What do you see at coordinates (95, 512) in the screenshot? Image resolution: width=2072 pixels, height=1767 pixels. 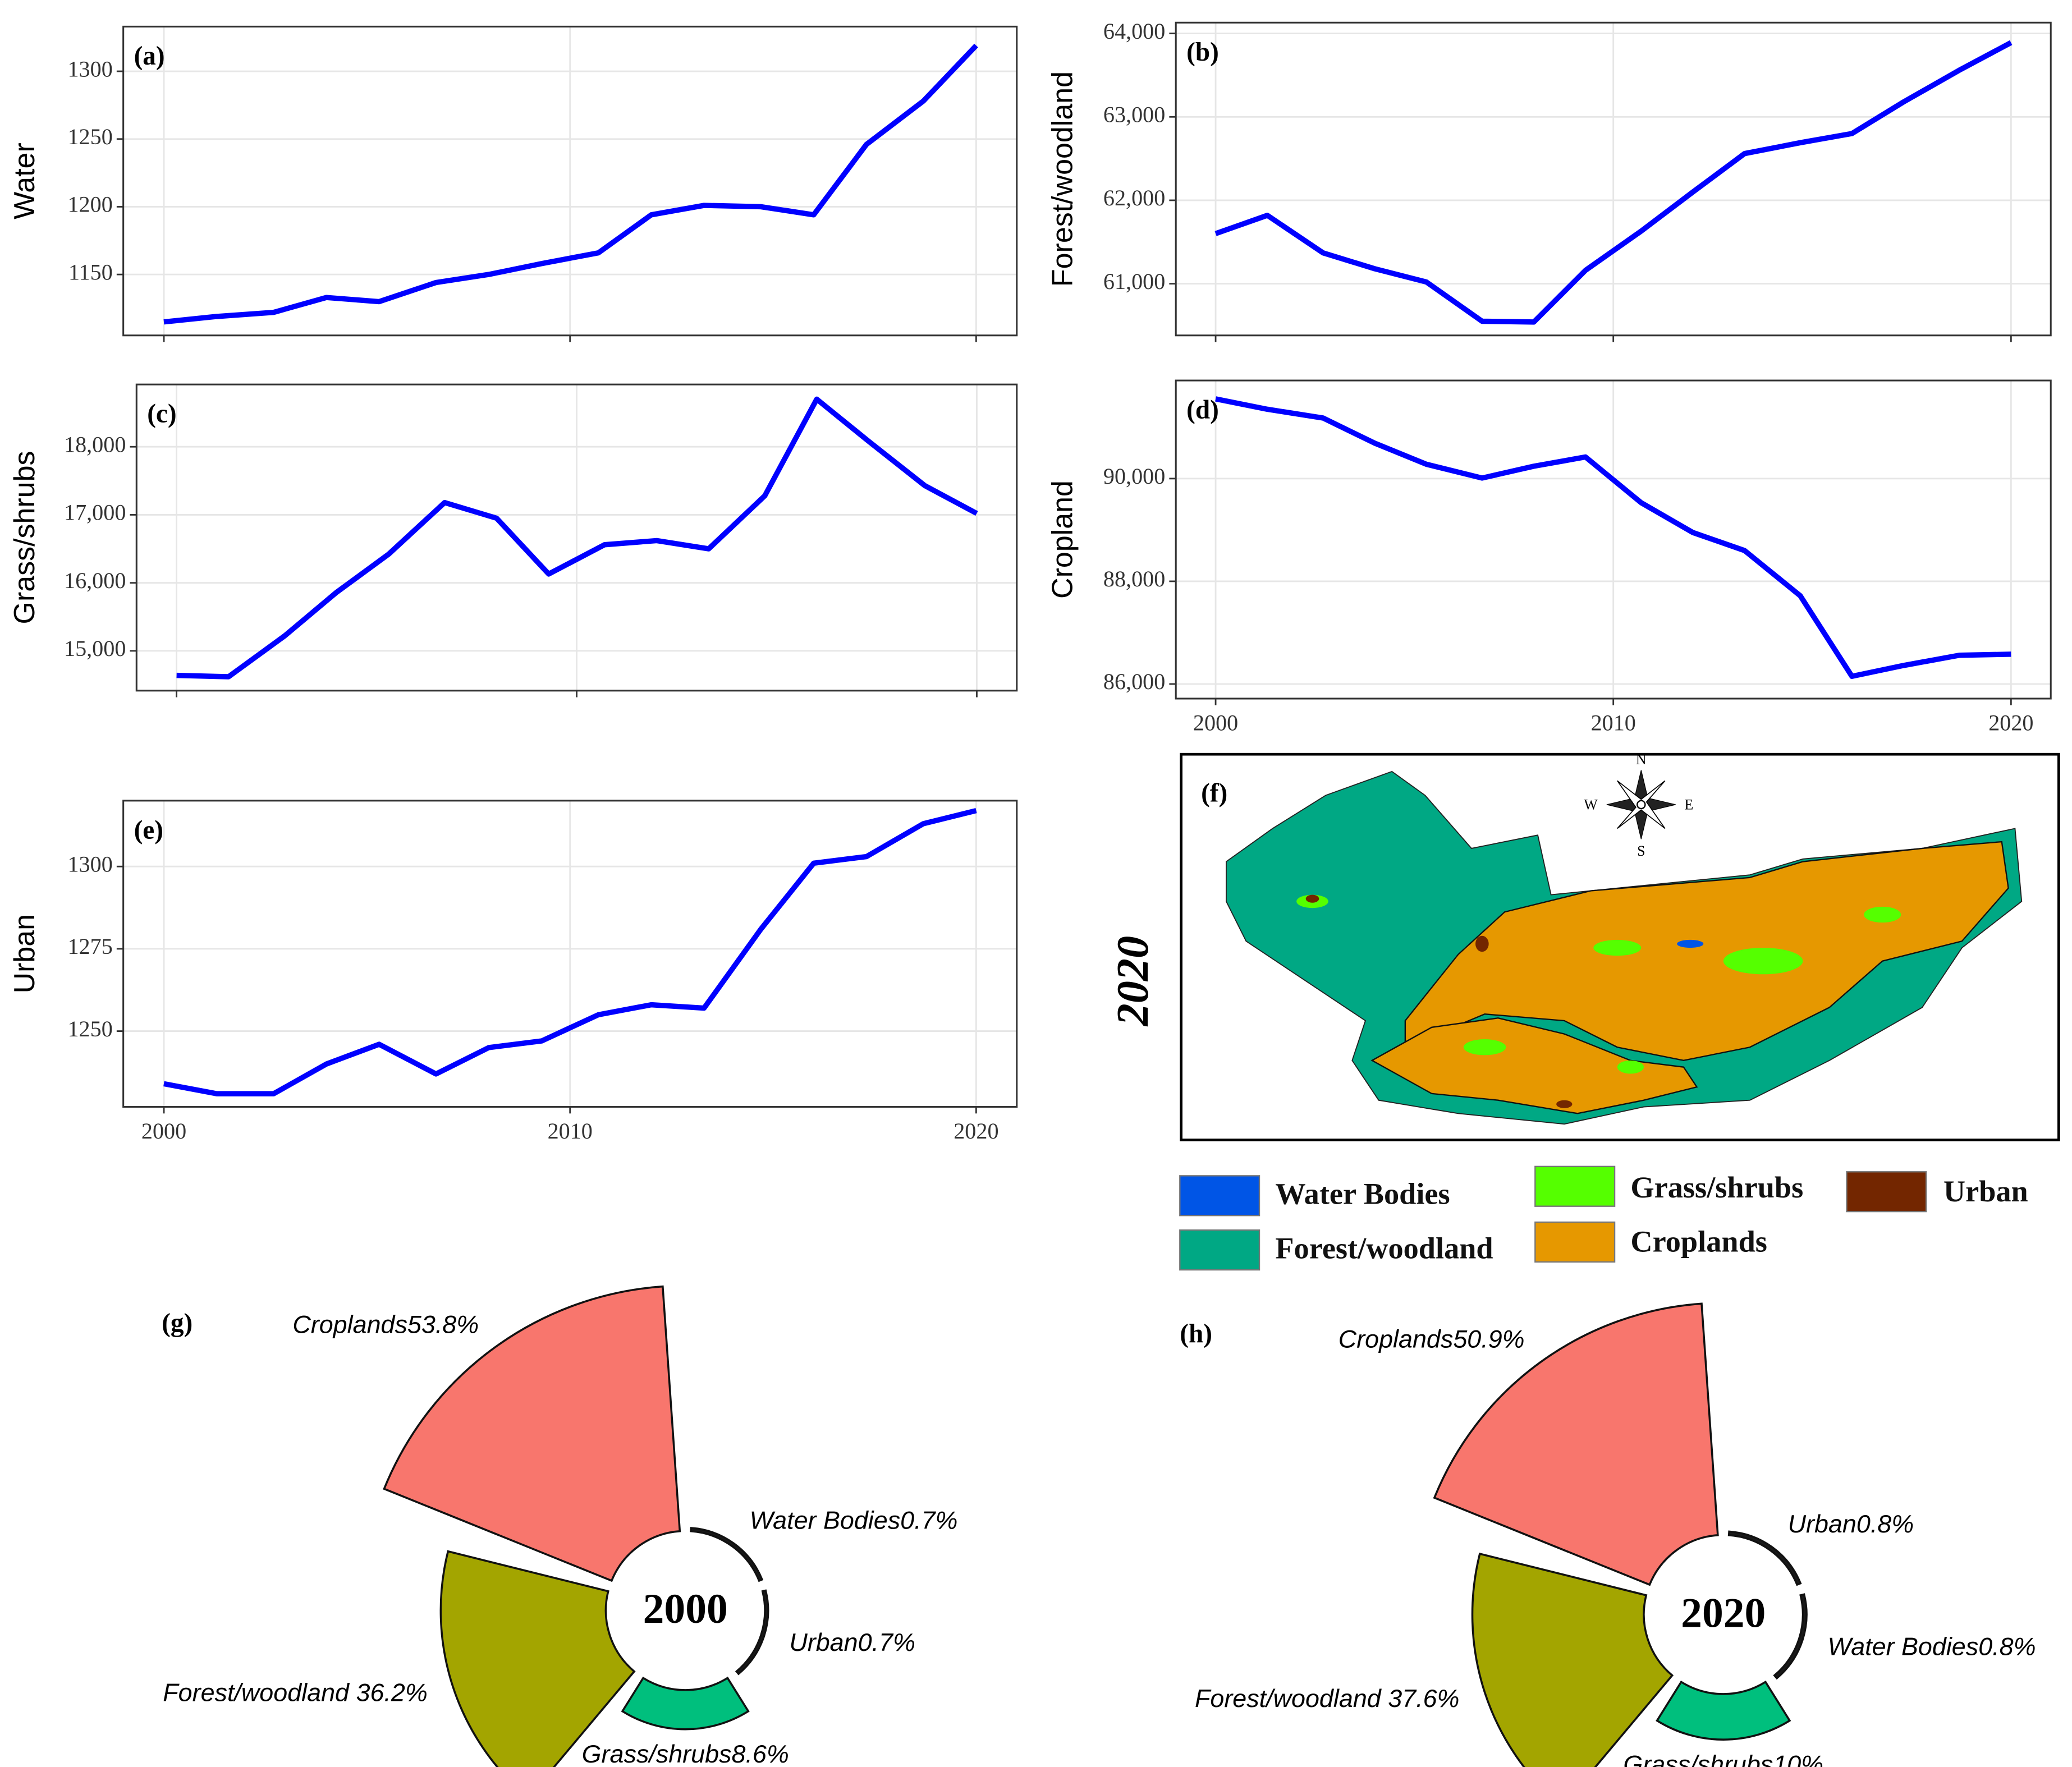 I see `y-tick-label: 17,000` at bounding box center [95, 512].